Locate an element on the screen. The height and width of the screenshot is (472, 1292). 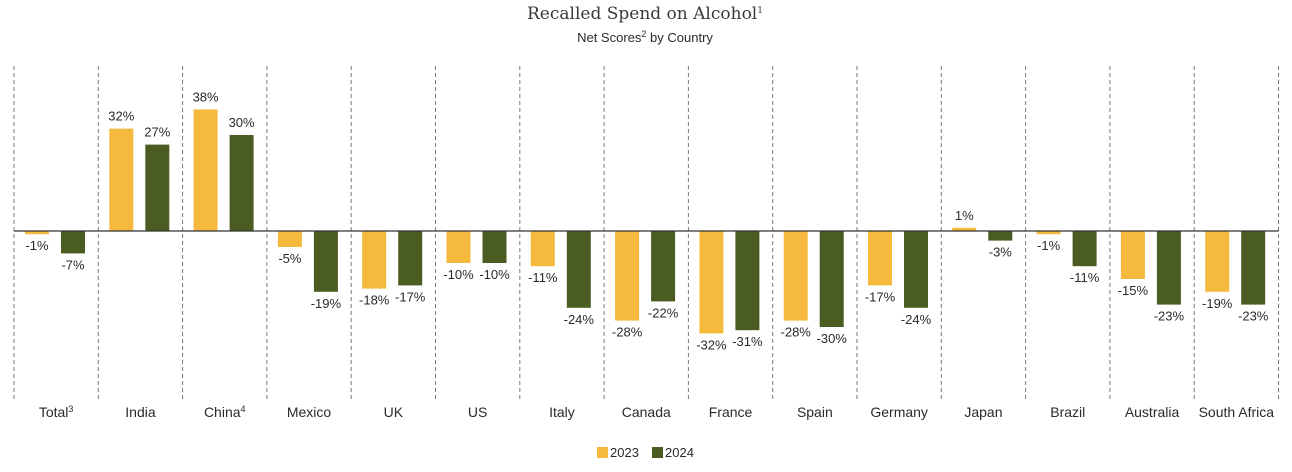
category-label: Germany is located at coordinates (899, 412).